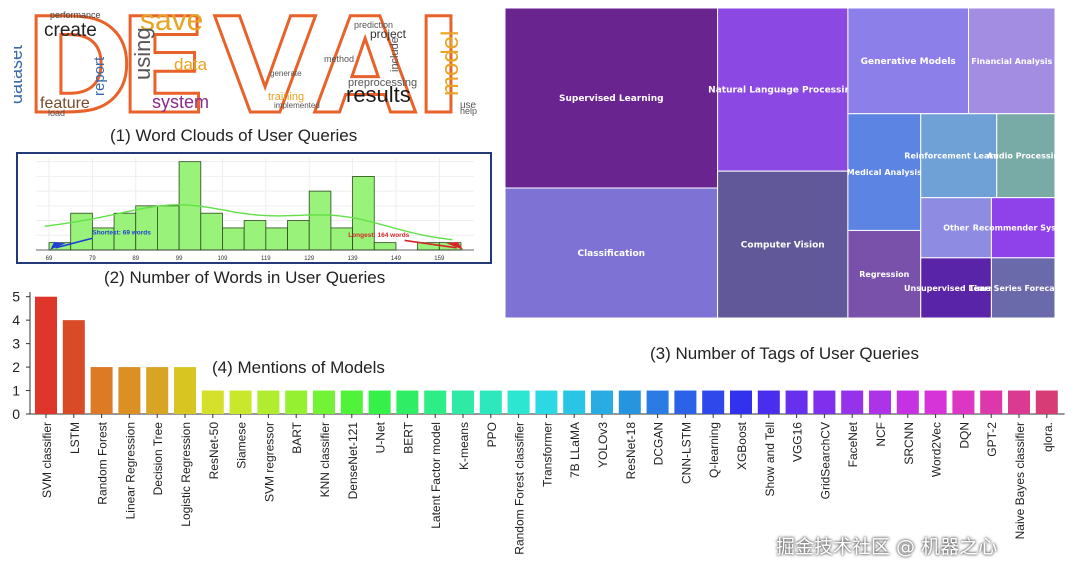 The image size is (1080, 583). I want to click on word-cloud-word: performance, so click(75, 15).